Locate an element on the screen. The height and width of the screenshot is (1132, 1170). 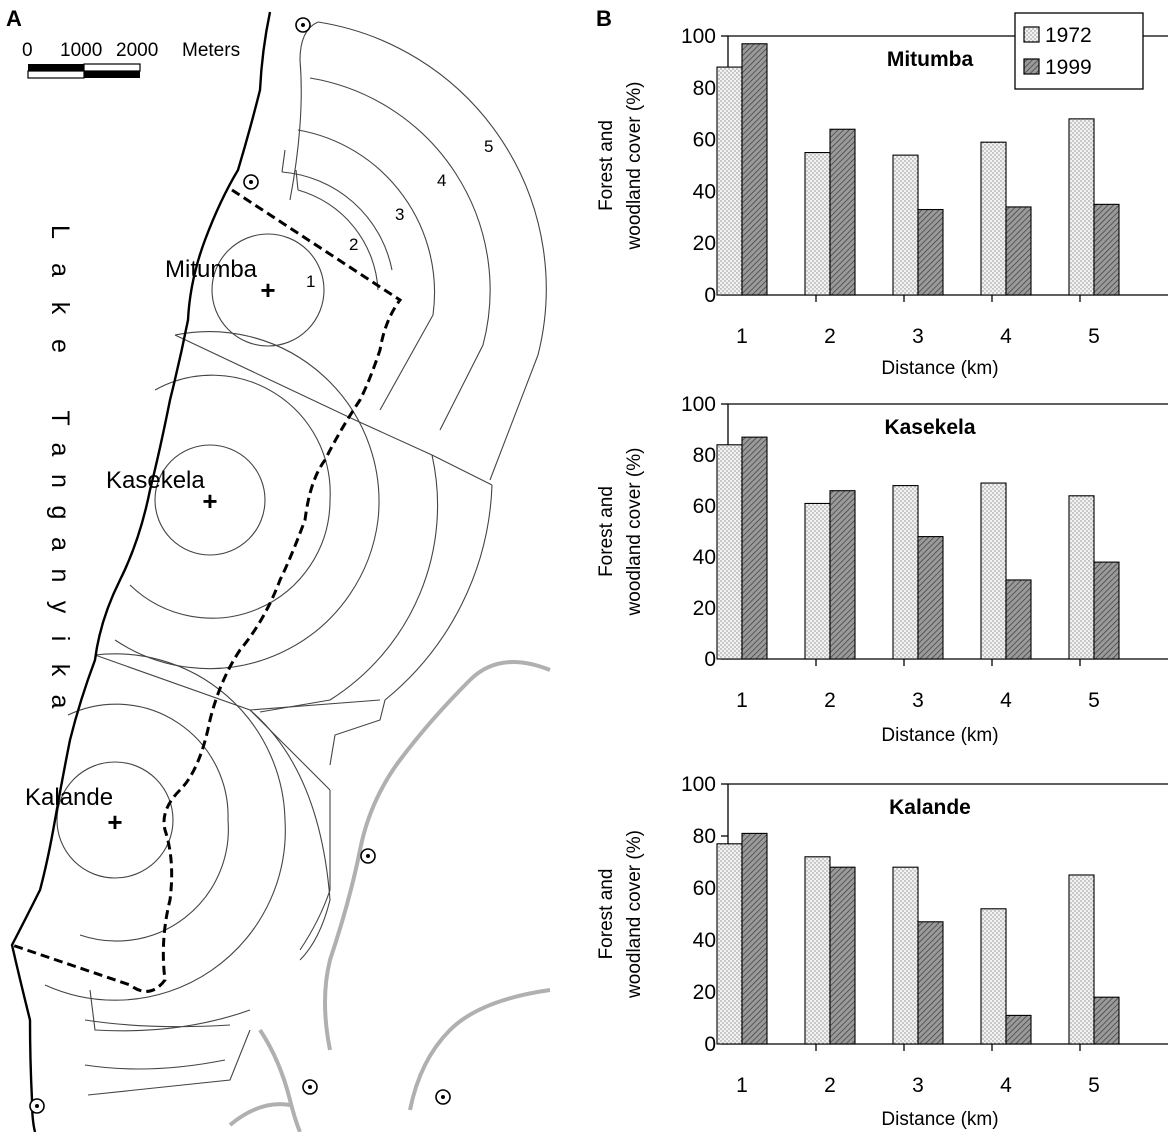
lake-name-letter: k is located at coordinates (60, 308).